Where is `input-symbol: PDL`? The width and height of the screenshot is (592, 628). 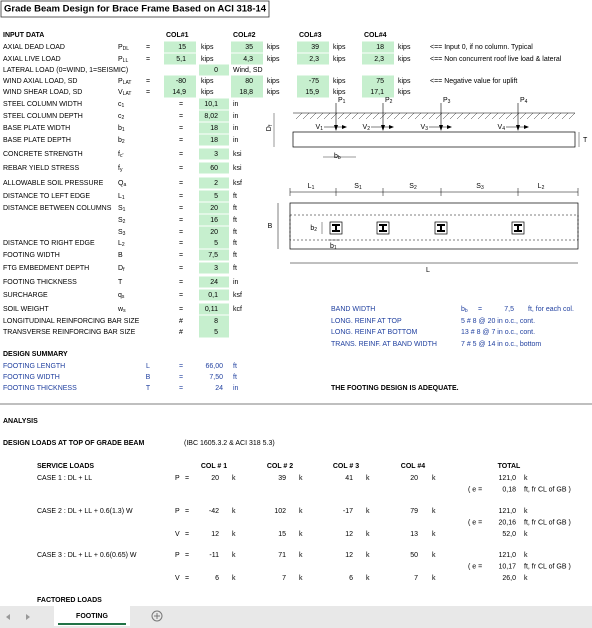 input-symbol: PDL is located at coordinates (123, 48).